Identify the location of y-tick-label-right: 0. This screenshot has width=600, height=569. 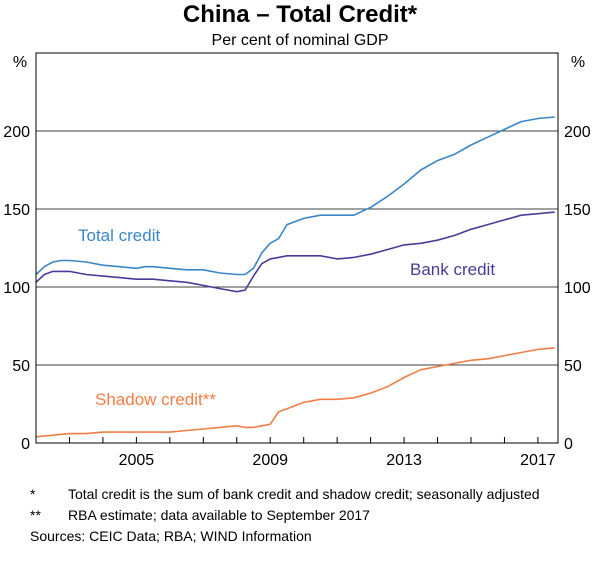
(568, 444).